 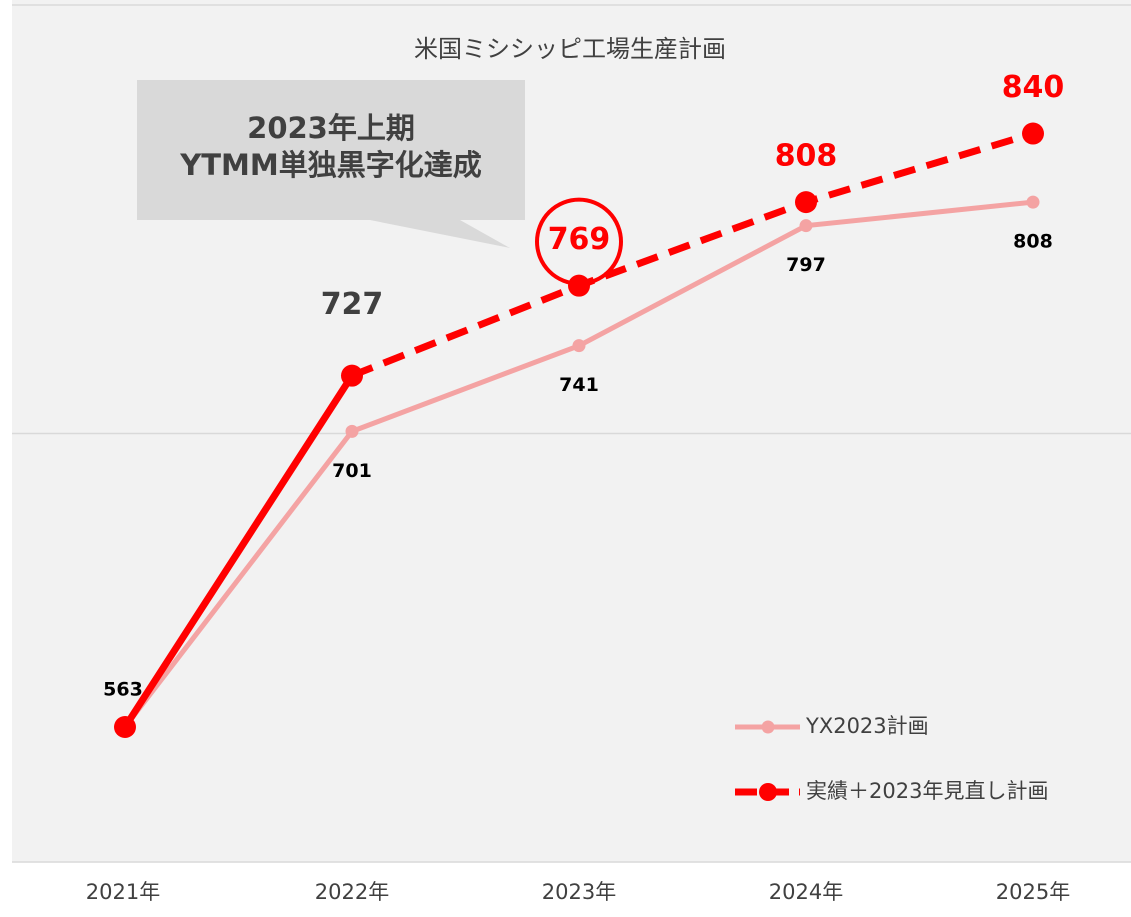 What do you see at coordinates (867, 726) in the screenshot?
I see `legend-label: YX2023計画` at bounding box center [867, 726].